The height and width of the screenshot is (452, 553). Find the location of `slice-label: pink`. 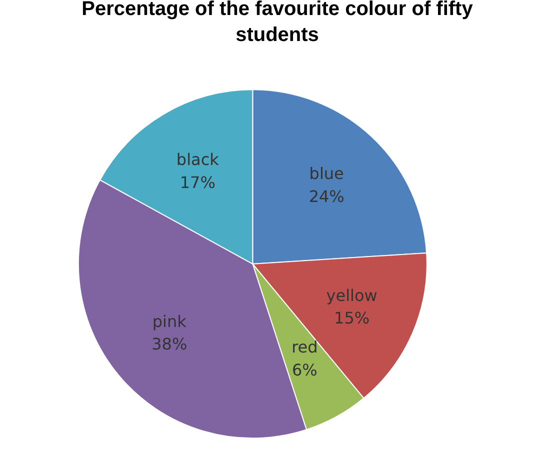

slice-label: pink is located at coordinates (170, 321).